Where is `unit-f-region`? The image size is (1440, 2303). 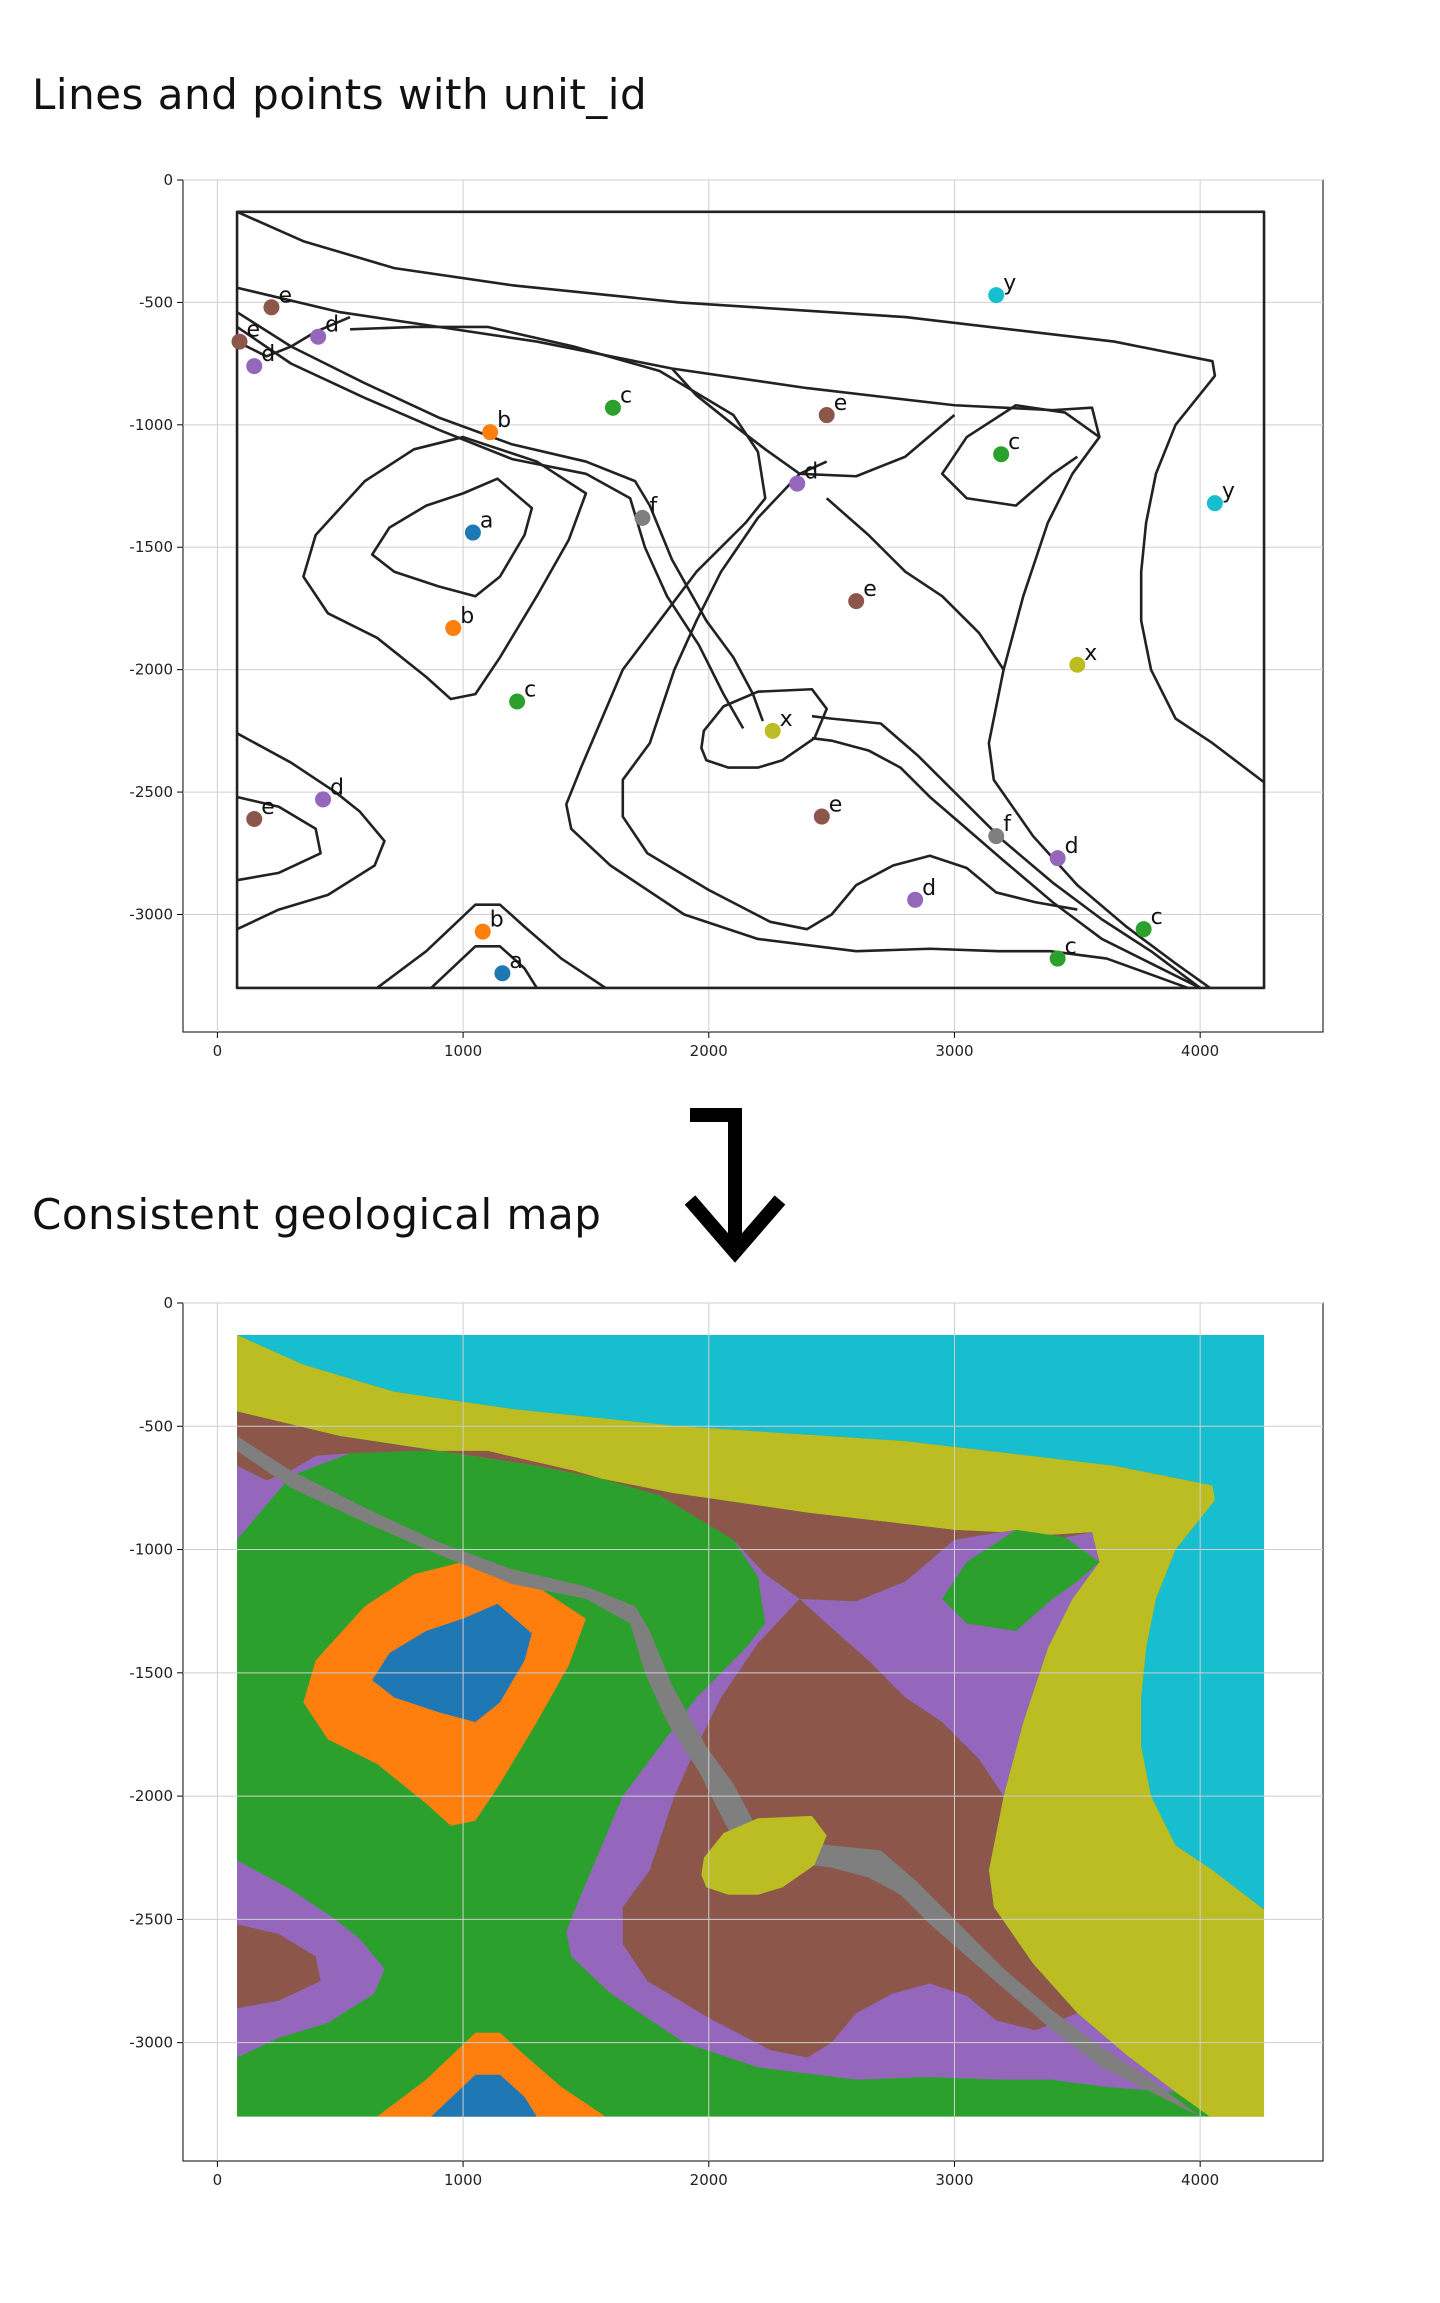
unit-f-region is located at coordinates (500, 1646).